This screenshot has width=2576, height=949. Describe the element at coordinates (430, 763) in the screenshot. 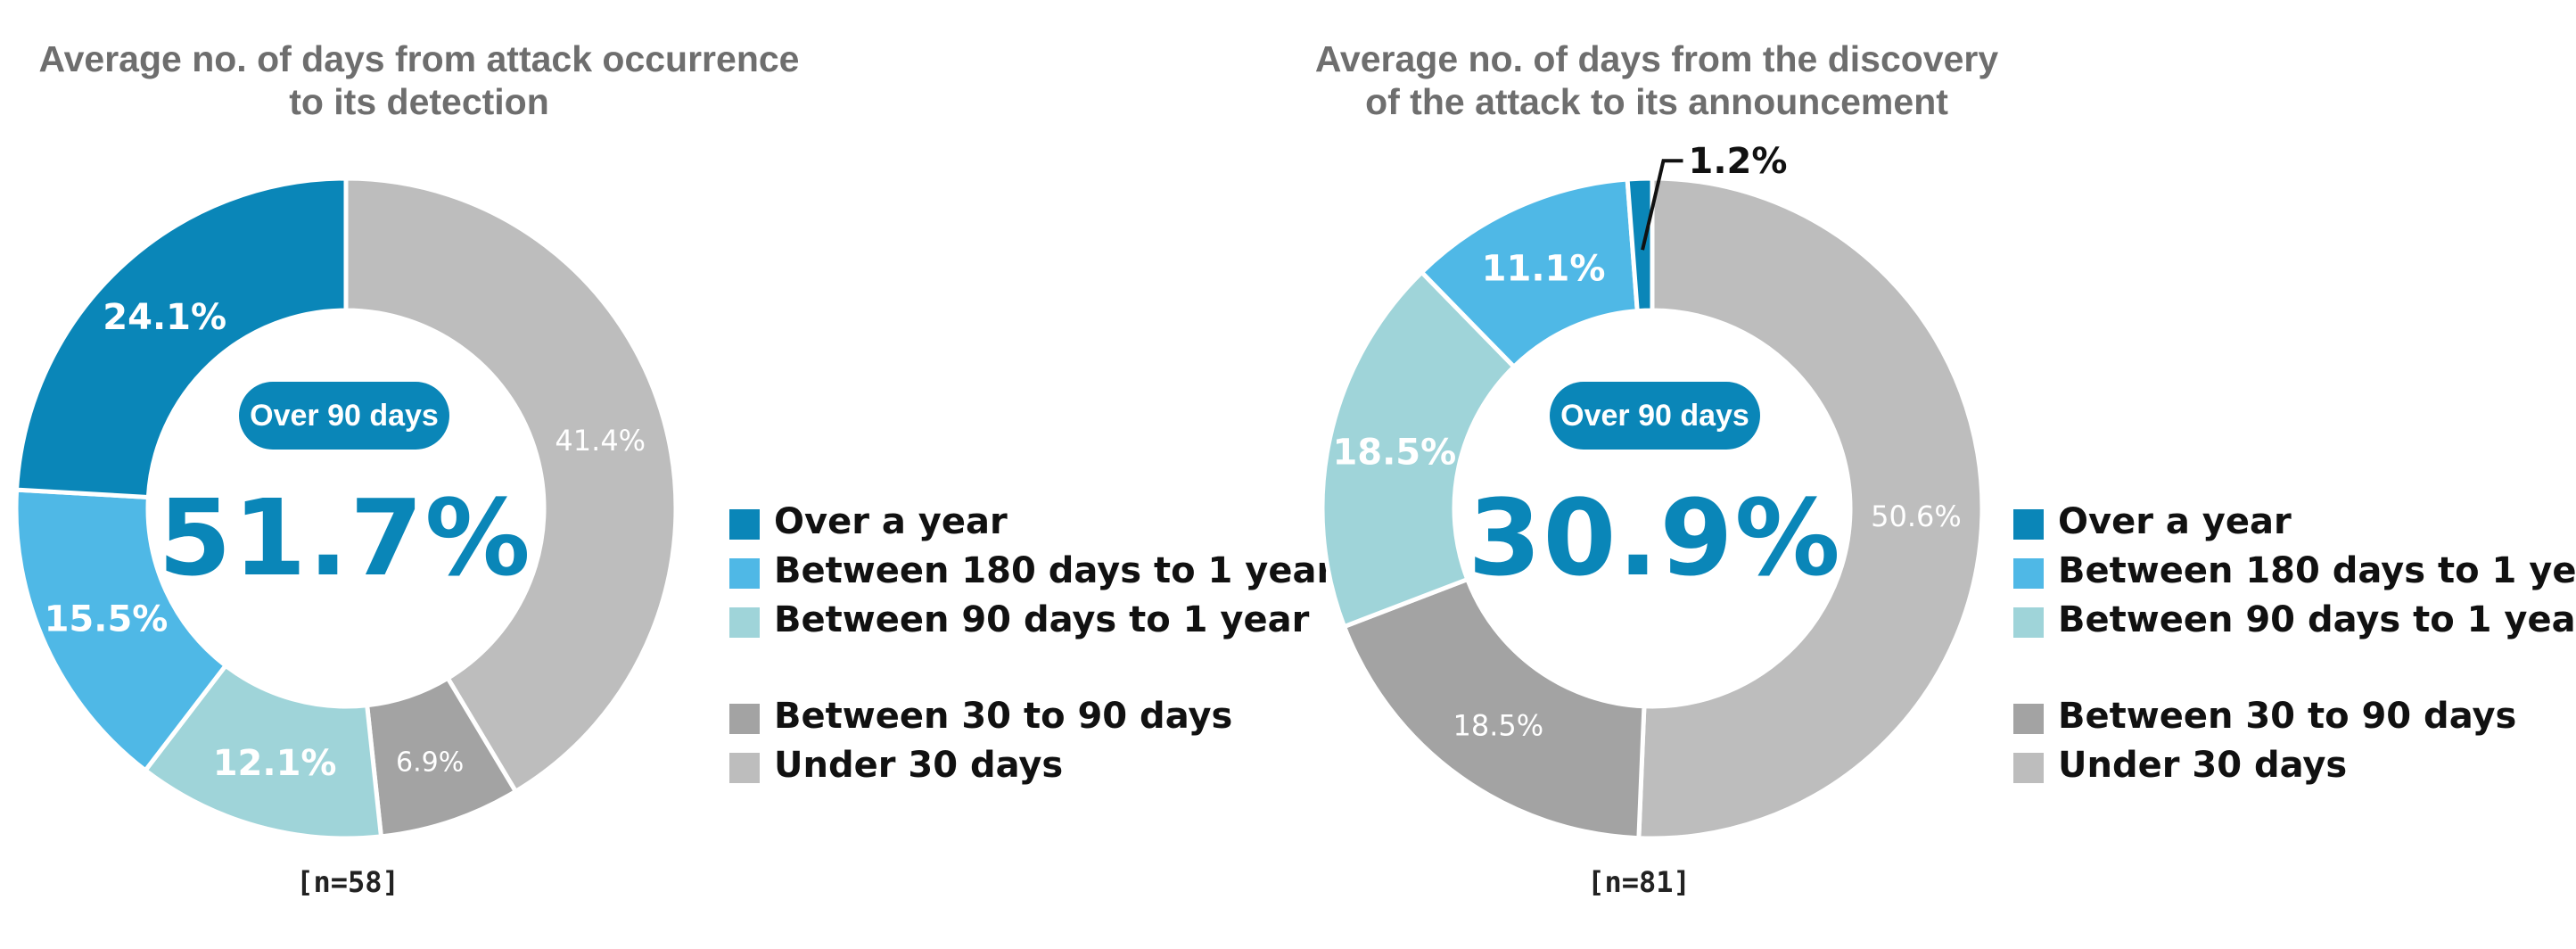

I see `slice-value-label: 6.9%` at that location.